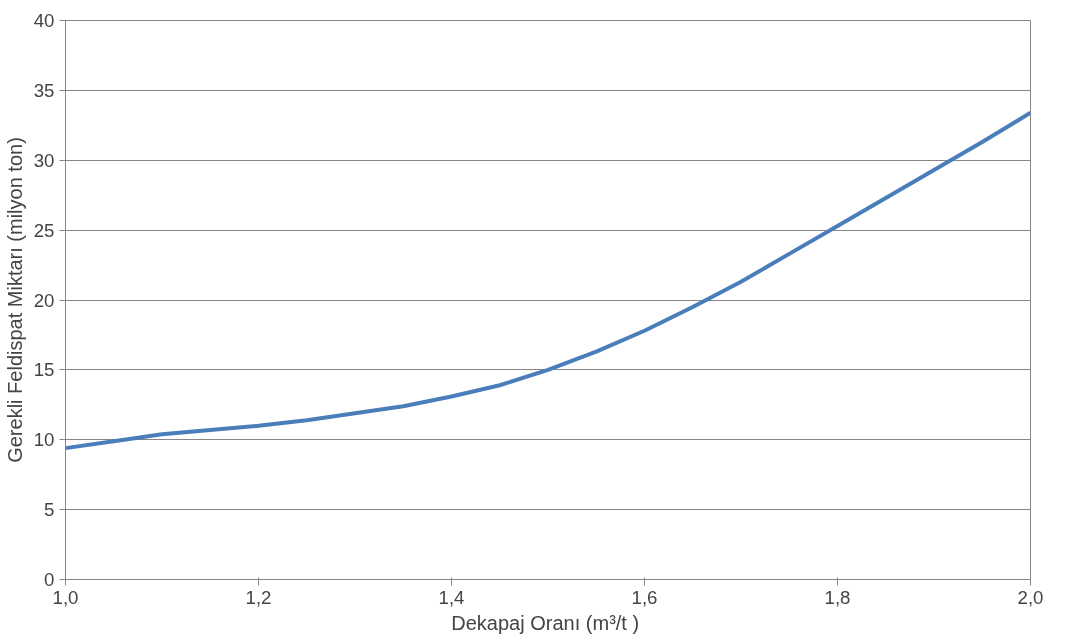  What do you see at coordinates (837, 597) in the screenshot?
I see `x-tick-label: 1,8` at bounding box center [837, 597].